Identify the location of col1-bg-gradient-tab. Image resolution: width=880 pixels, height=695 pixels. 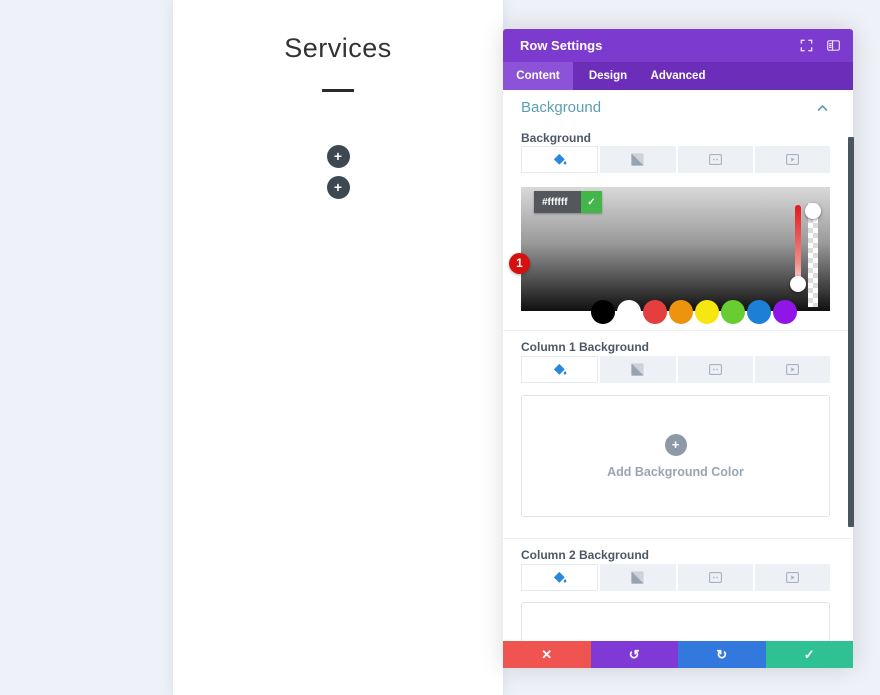
(638, 369).